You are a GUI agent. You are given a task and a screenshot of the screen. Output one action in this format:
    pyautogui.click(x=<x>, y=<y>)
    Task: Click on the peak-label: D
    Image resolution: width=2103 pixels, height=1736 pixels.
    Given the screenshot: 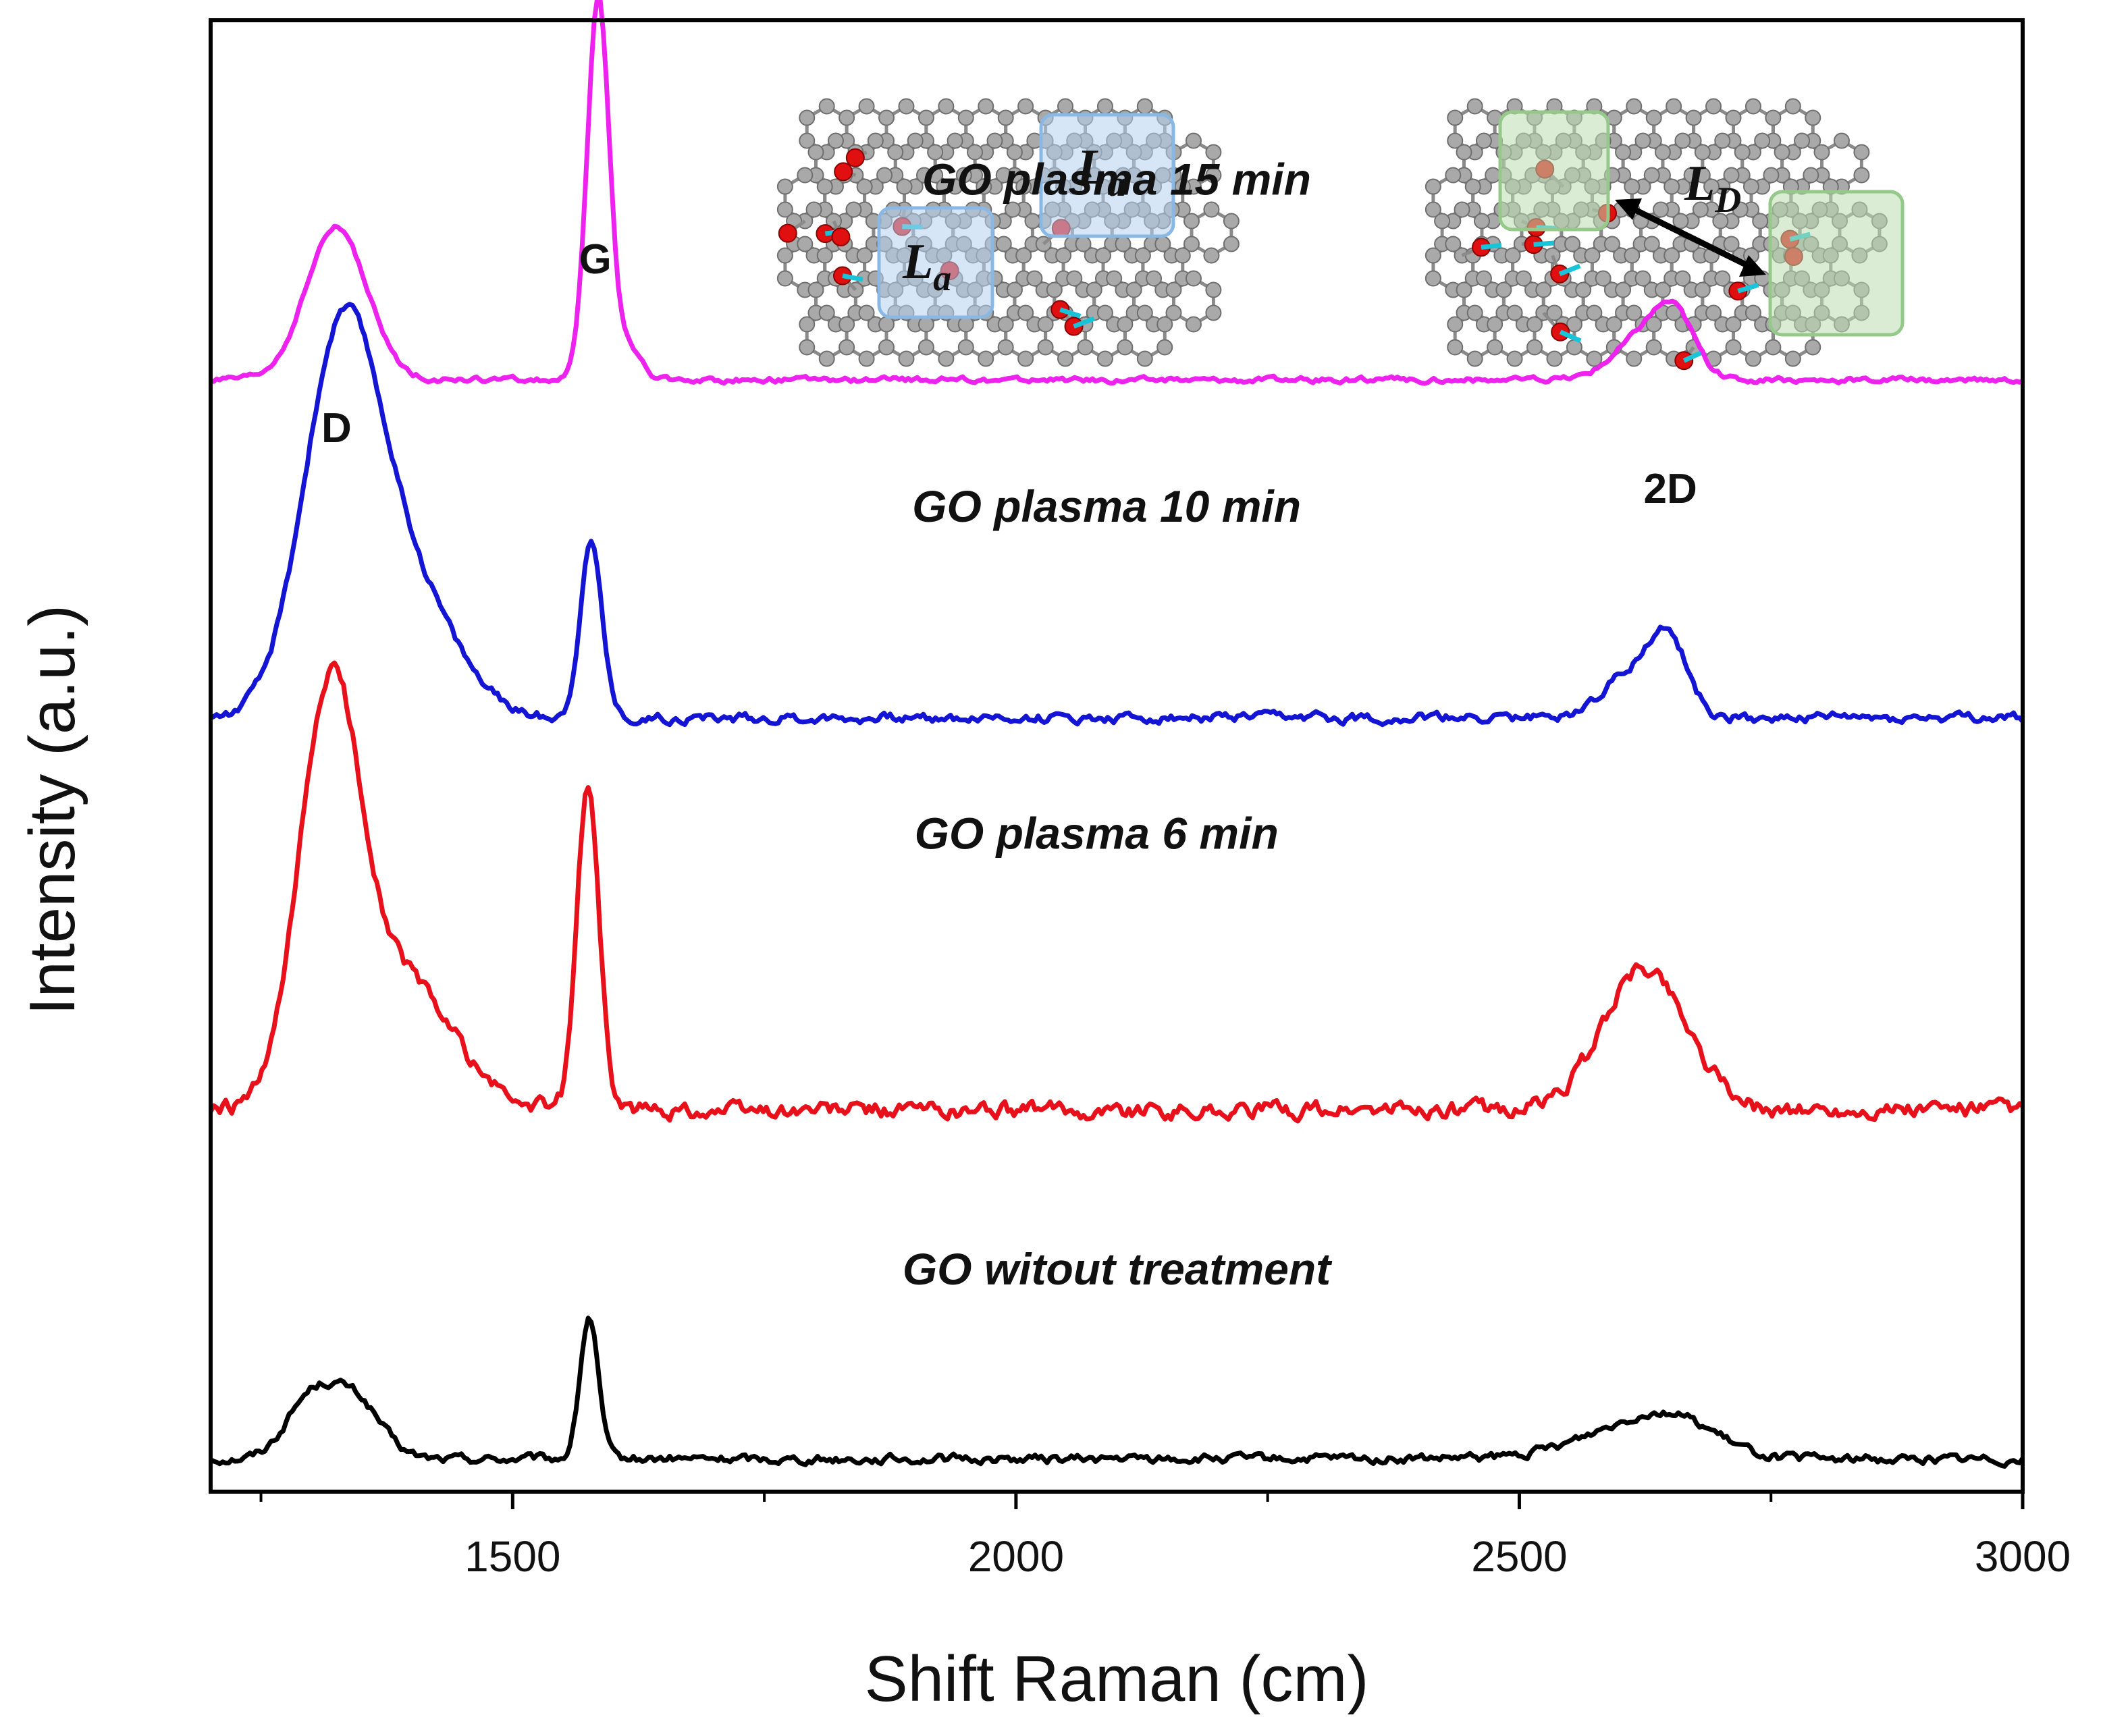 What is the action you would take?
    pyautogui.click(x=336, y=429)
    